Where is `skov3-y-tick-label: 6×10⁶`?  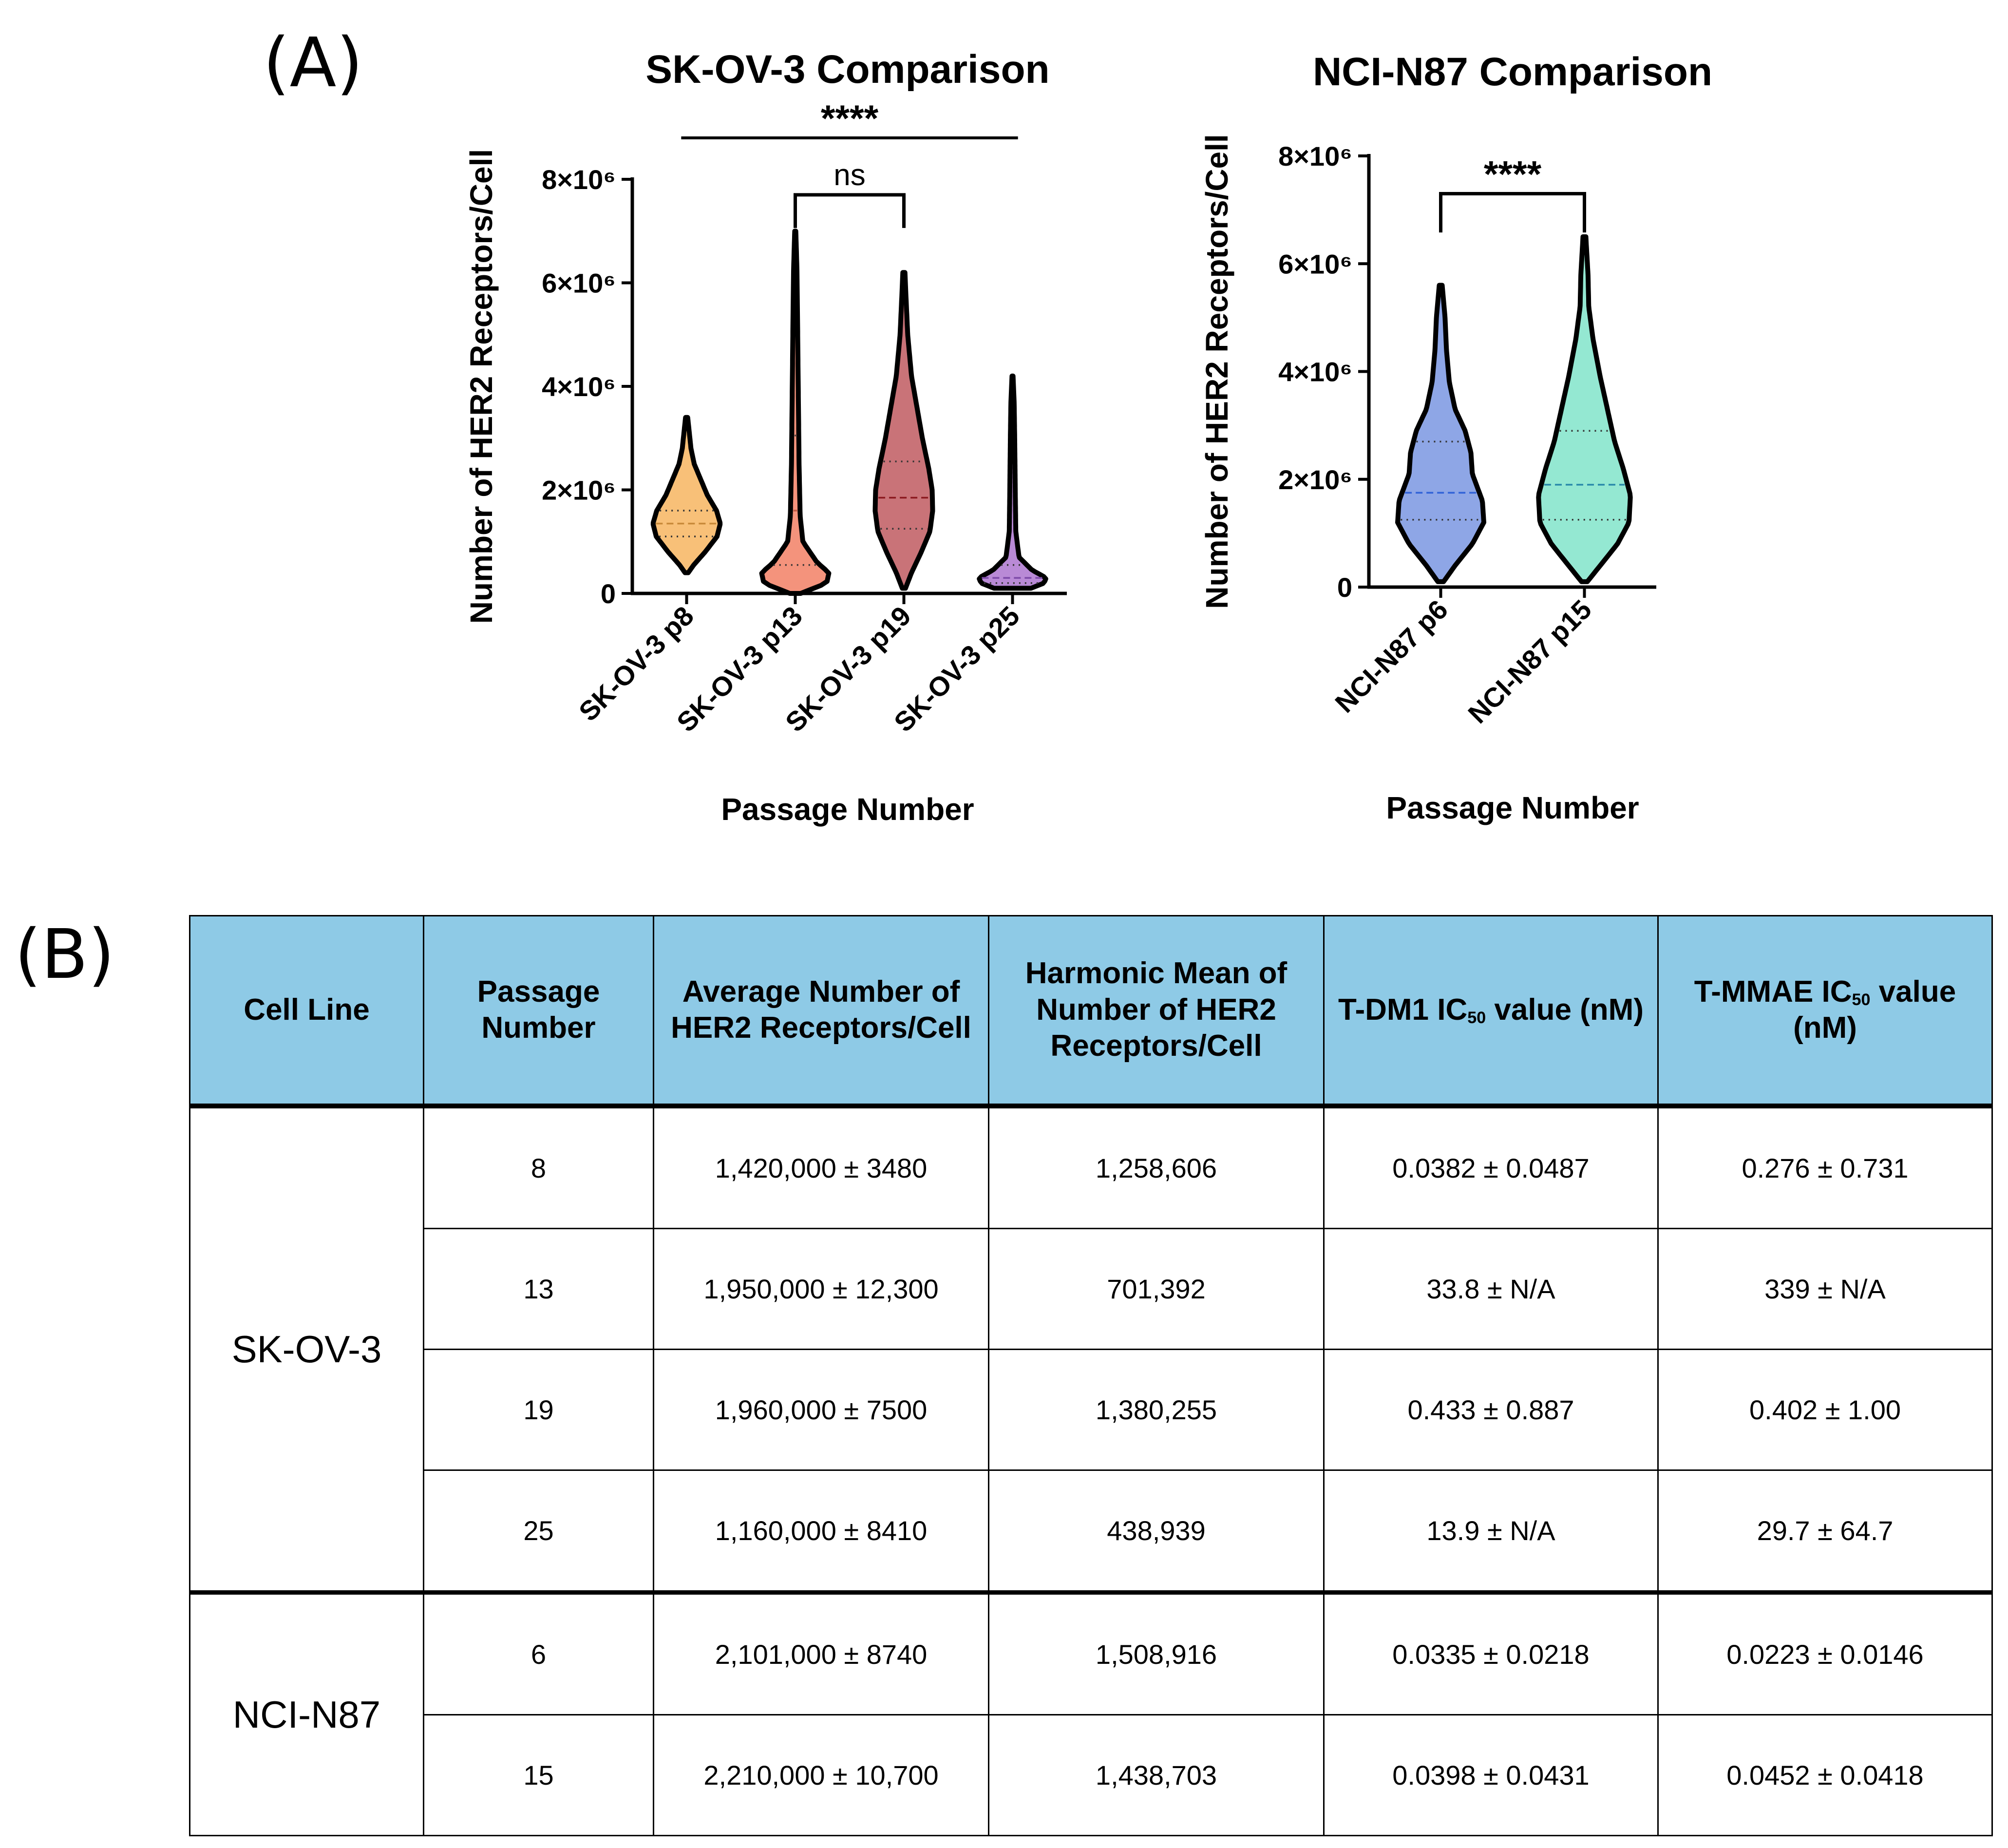
skov3-y-tick-label: 6×10⁶ is located at coordinates (579, 284).